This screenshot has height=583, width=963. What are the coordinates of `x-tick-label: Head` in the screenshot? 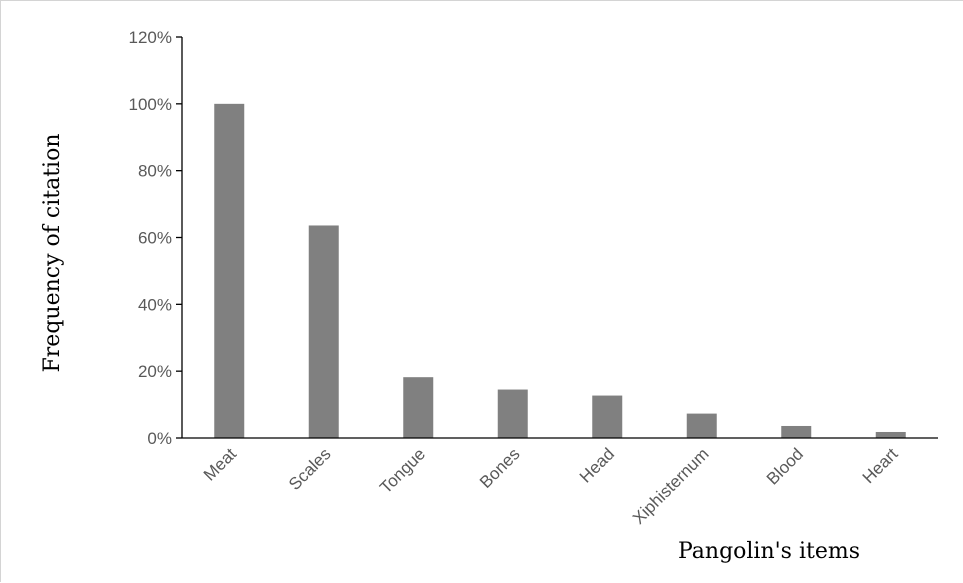 It's located at (597, 465).